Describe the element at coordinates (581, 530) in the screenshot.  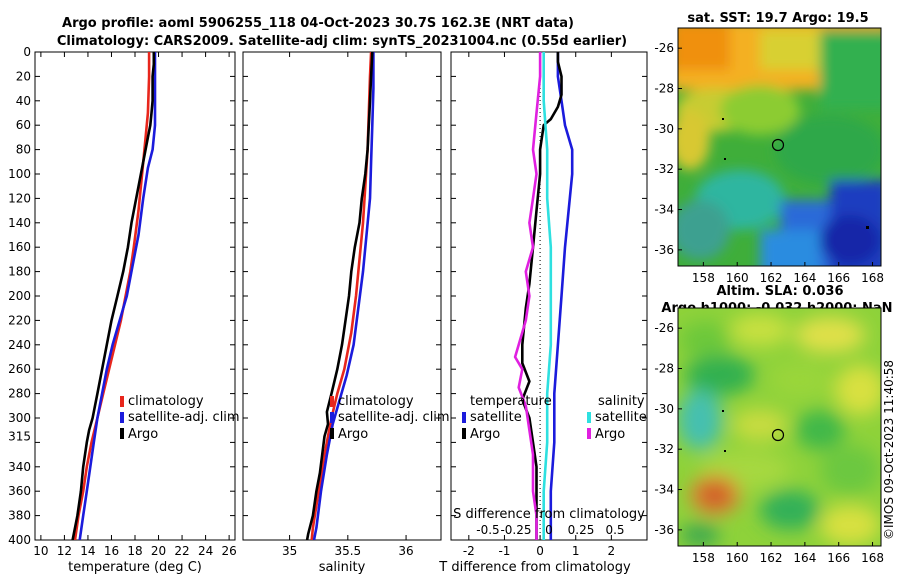
I see `secondary-x-tick-label: 0.25` at that location.